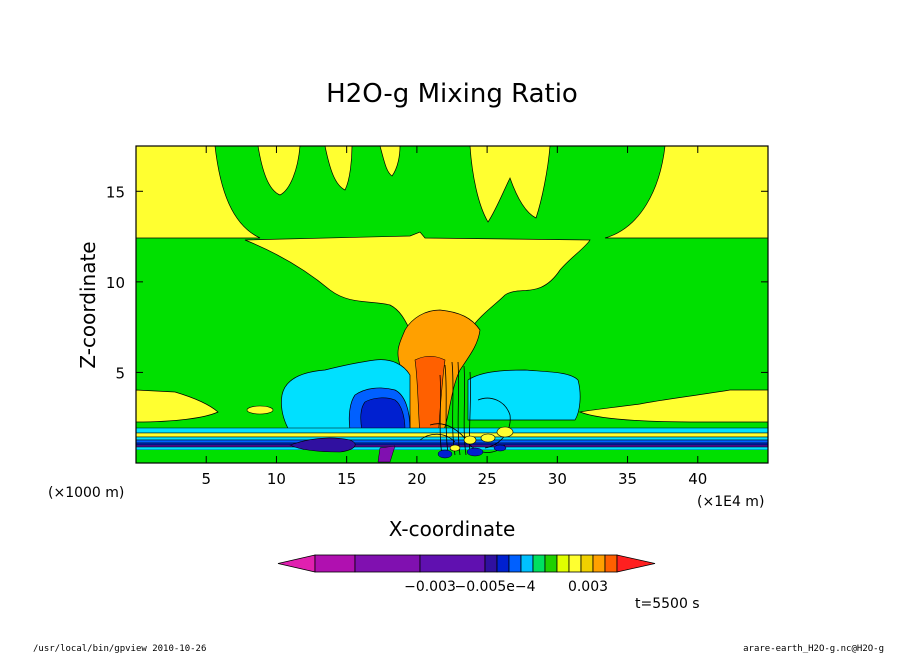 The image size is (904, 654). I want to click on colorbar-labels: −0.003−0.005e−4 0.003, so click(506, 587).